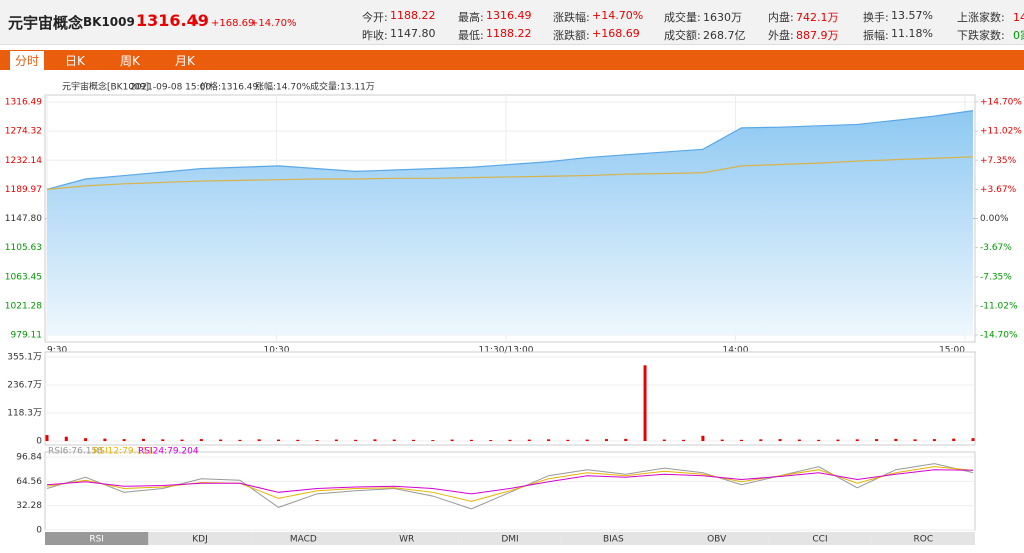 The image size is (1024, 553). I want to click on y2-tick-label: 0.00%, so click(994, 219).